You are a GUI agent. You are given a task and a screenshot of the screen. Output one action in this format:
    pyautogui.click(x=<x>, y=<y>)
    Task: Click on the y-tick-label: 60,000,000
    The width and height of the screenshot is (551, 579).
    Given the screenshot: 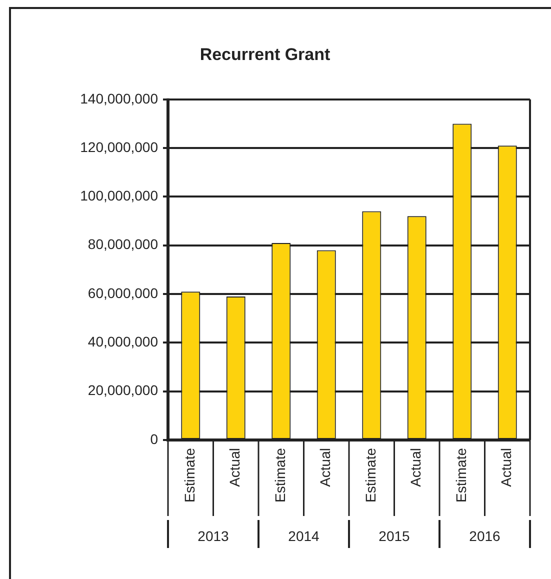 What is the action you would take?
    pyautogui.click(x=123, y=292)
    